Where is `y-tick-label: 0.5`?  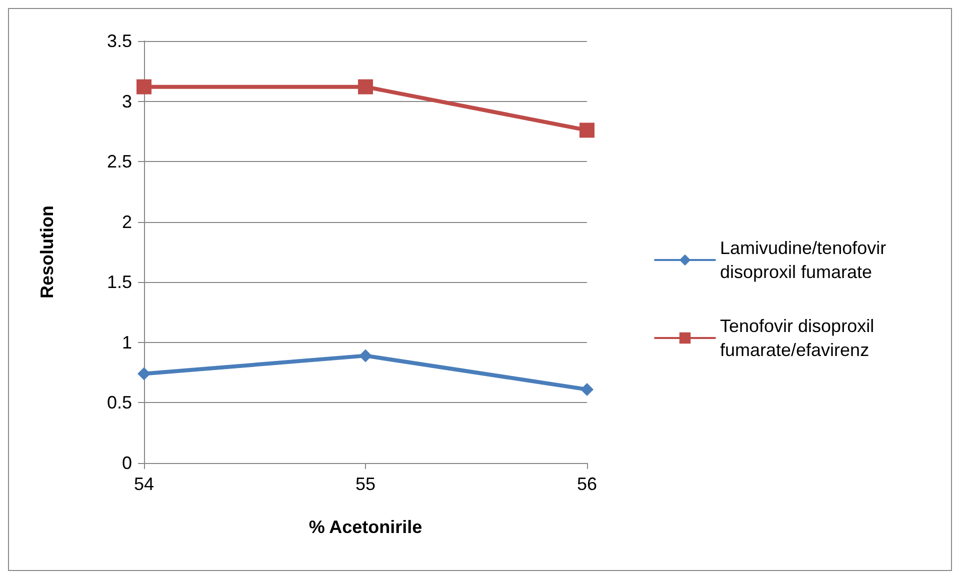
y-tick-label: 0.5 is located at coordinates (119, 402).